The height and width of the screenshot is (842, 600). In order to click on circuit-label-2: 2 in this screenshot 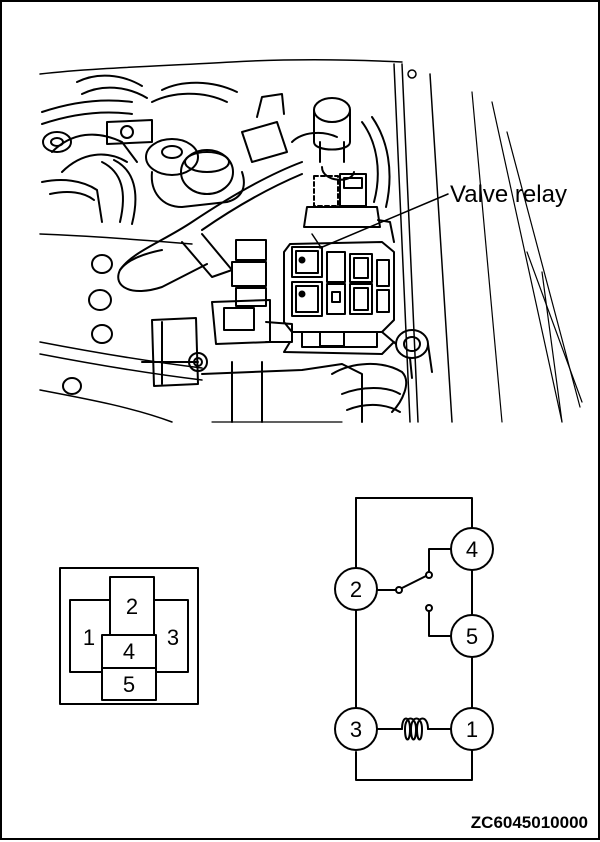, I will do `click(356, 589)`.